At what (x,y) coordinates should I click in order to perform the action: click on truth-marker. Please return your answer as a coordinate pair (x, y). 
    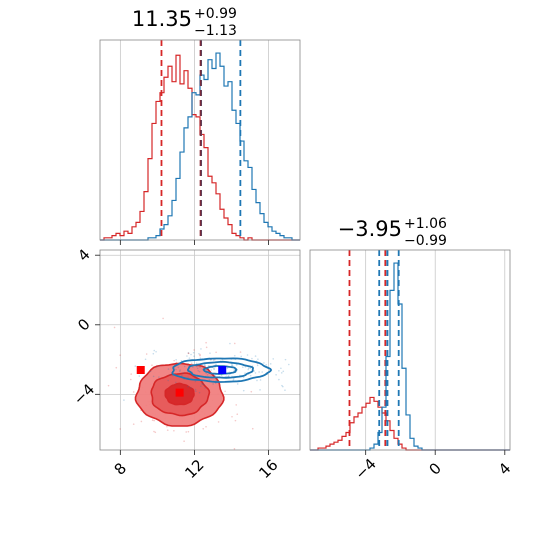
    Looking at the image, I should click on (179, 392).